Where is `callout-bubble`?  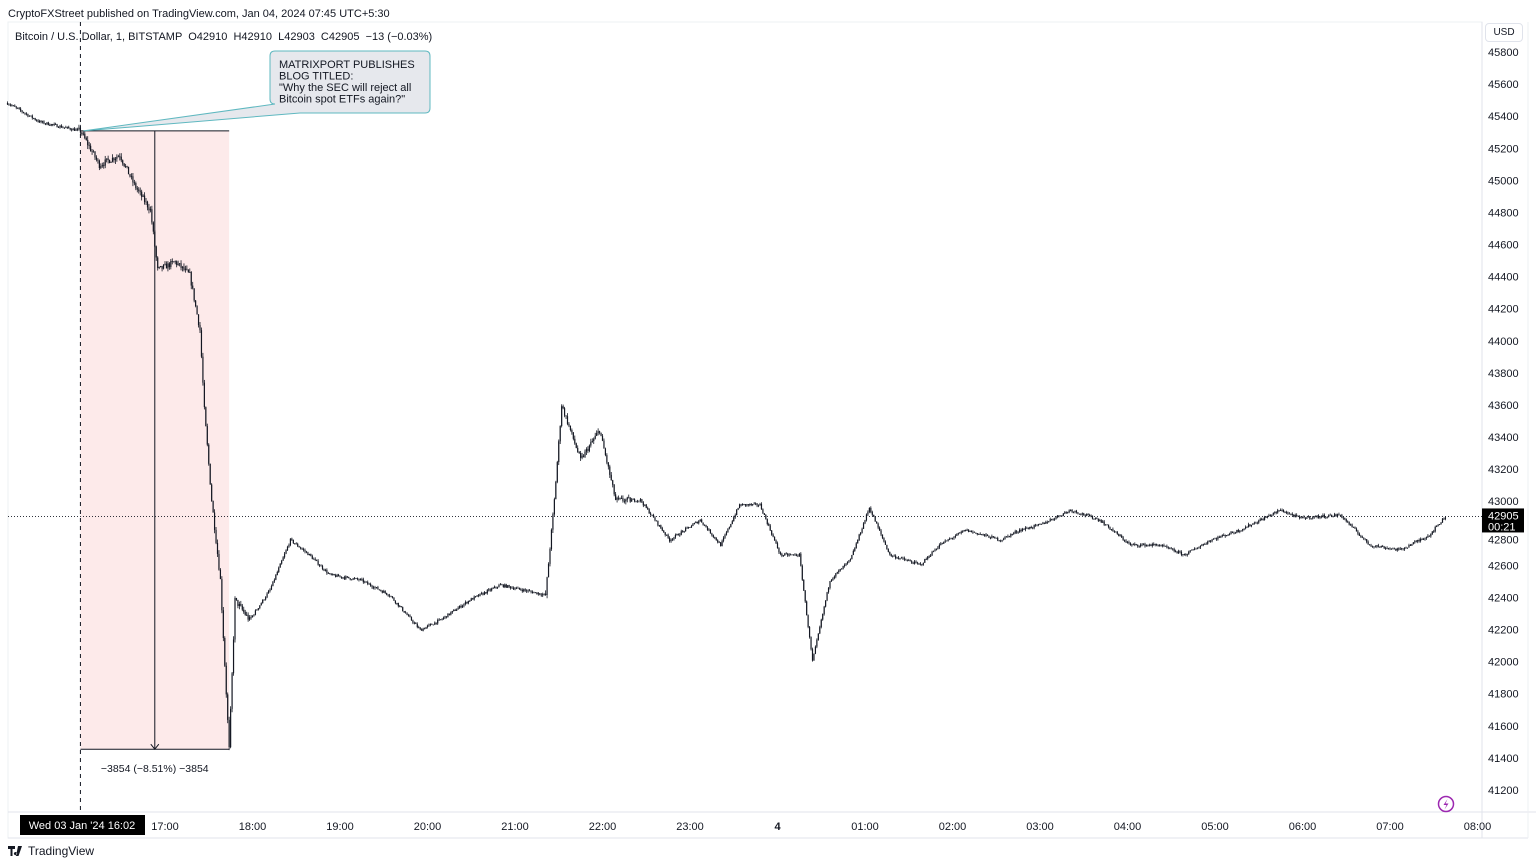
callout-bubble is located at coordinates (257, 91).